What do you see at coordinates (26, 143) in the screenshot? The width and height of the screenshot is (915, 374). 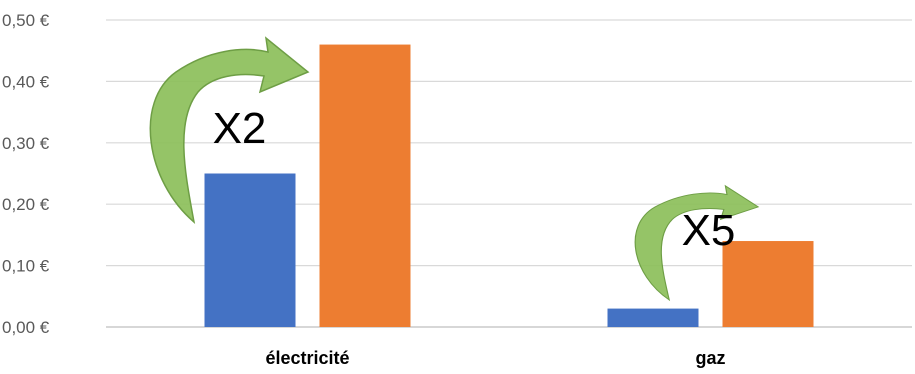 I see `y-tick-label: 0,30 €` at bounding box center [26, 143].